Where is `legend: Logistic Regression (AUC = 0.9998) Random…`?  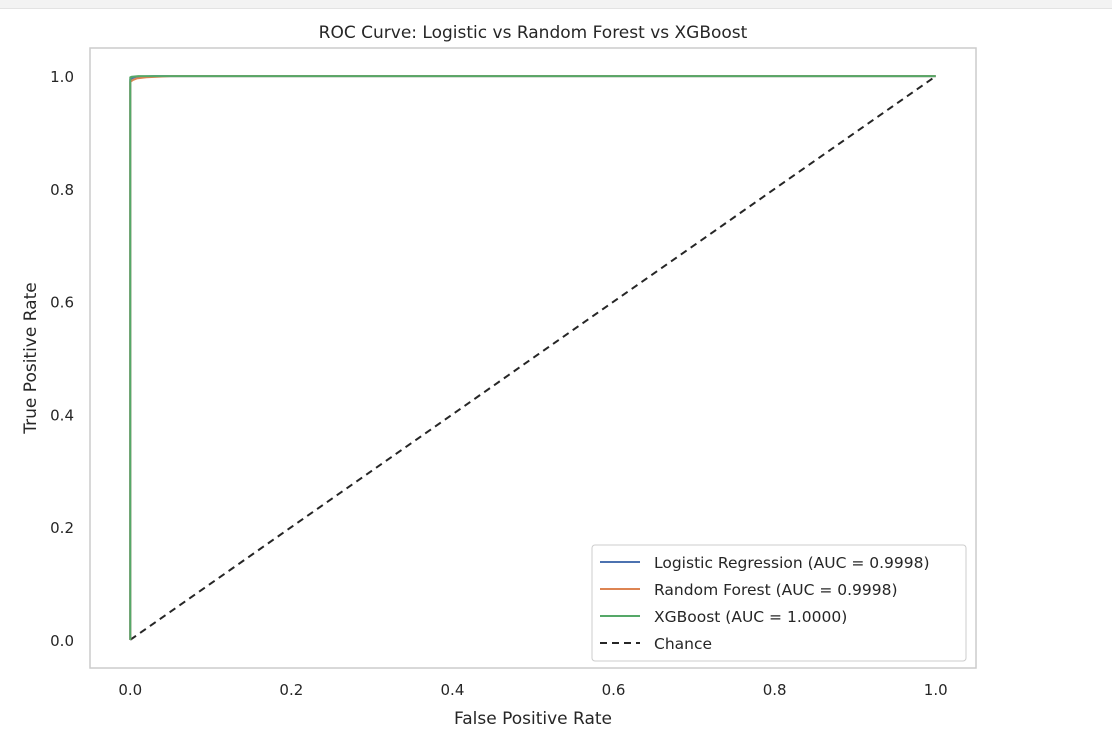 legend: Logistic Regression (AUC = 0.9998) Random… is located at coordinates (779, 603).